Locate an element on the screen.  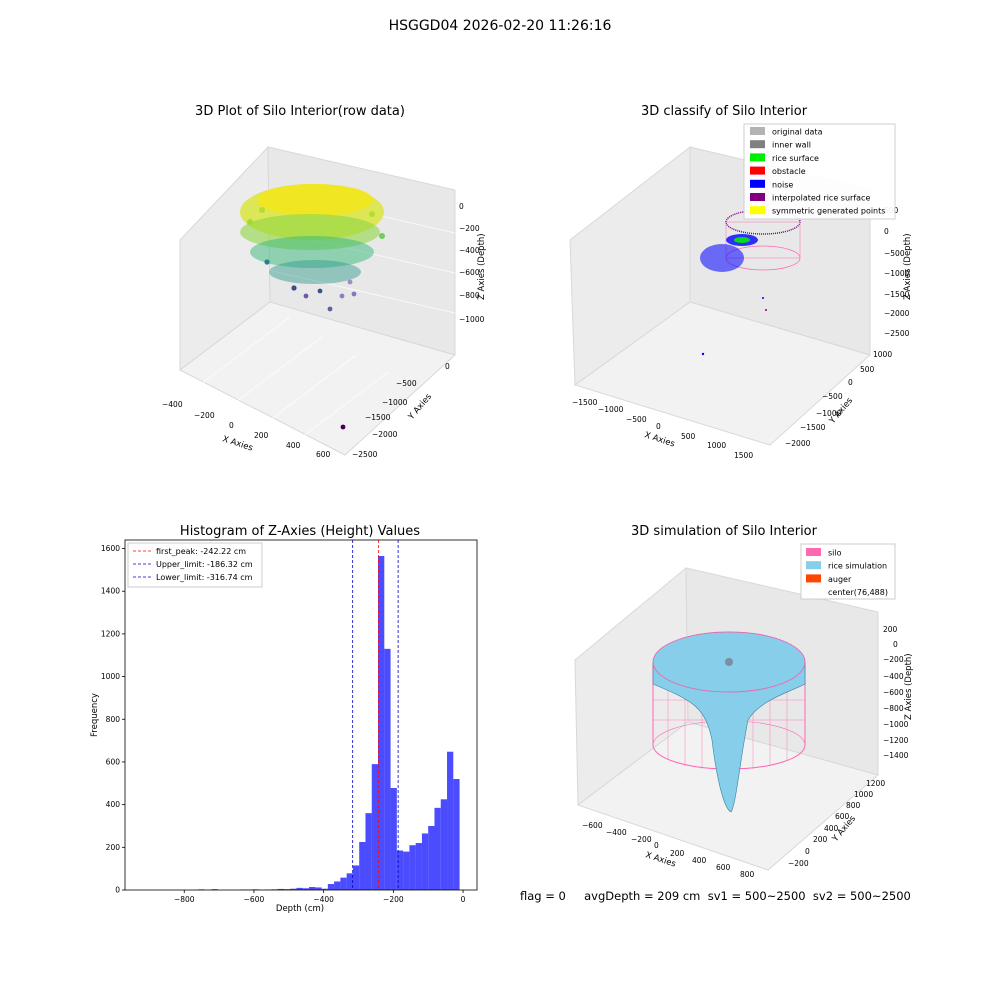
plot2-title: 3D classify of Silo Interior is located at coordinates (724, 111).